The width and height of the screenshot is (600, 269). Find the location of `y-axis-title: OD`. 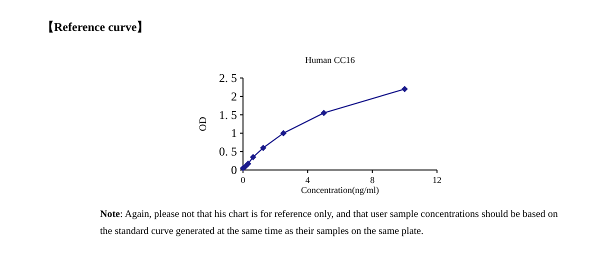

y-axis-title: OD is located at coordinates (203, 124).